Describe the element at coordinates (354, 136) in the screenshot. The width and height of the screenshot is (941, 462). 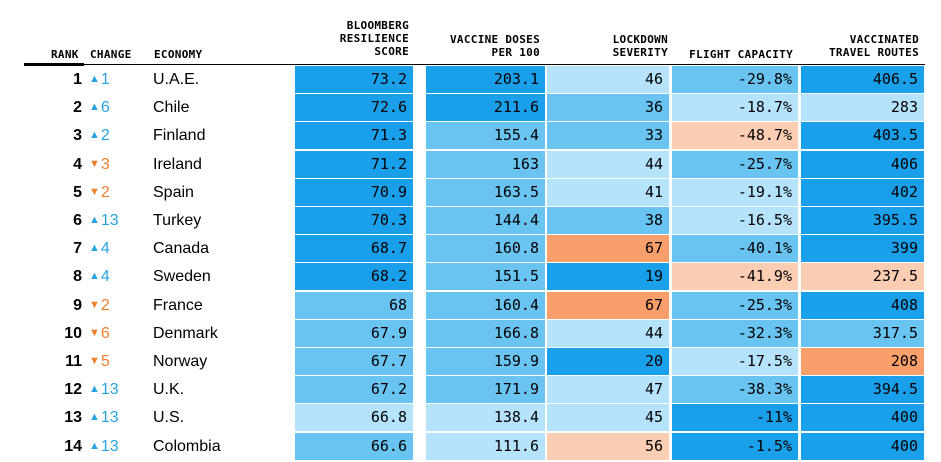
I see `score-cell: 71.3` at that location.